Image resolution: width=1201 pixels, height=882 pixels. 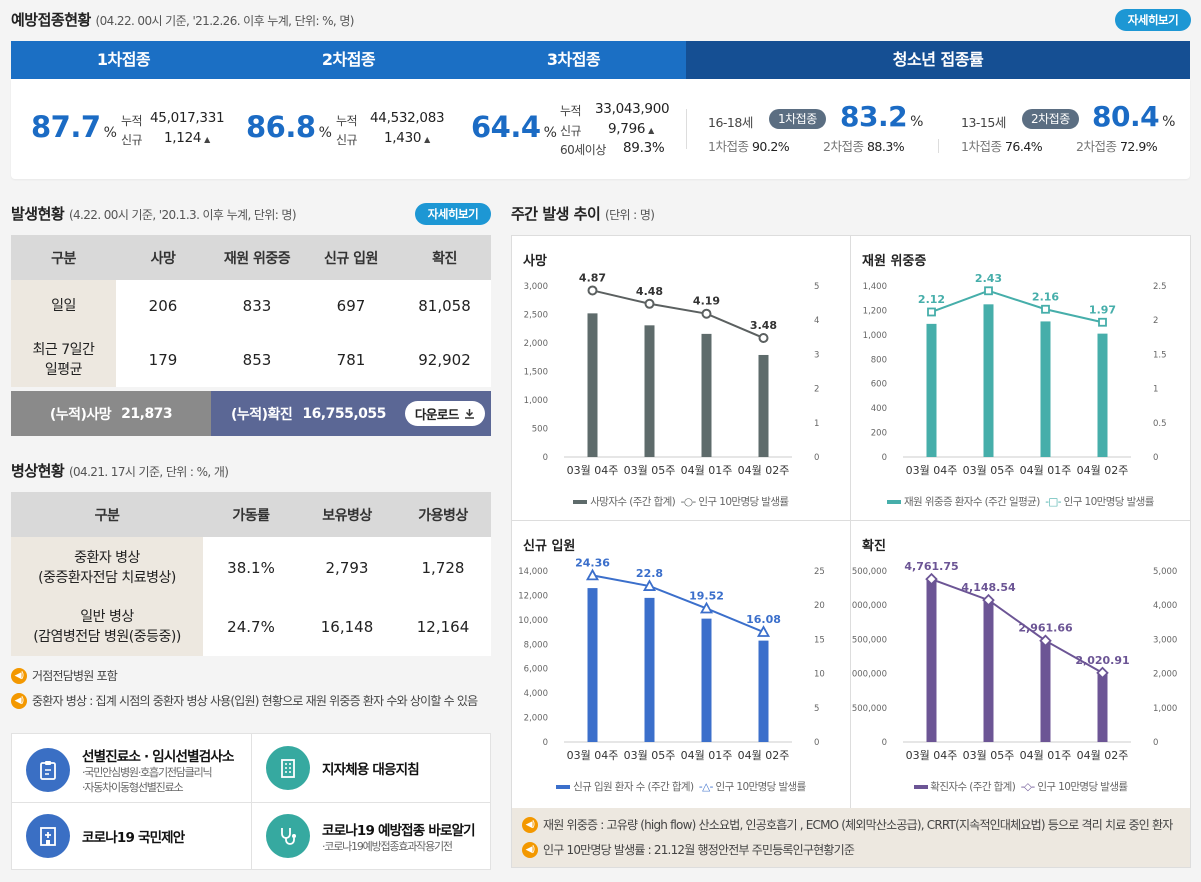 What do you see at coordinates (351, 306) in the screenshot?
I see `table-cell: 697` at bounding box center [351, 306].